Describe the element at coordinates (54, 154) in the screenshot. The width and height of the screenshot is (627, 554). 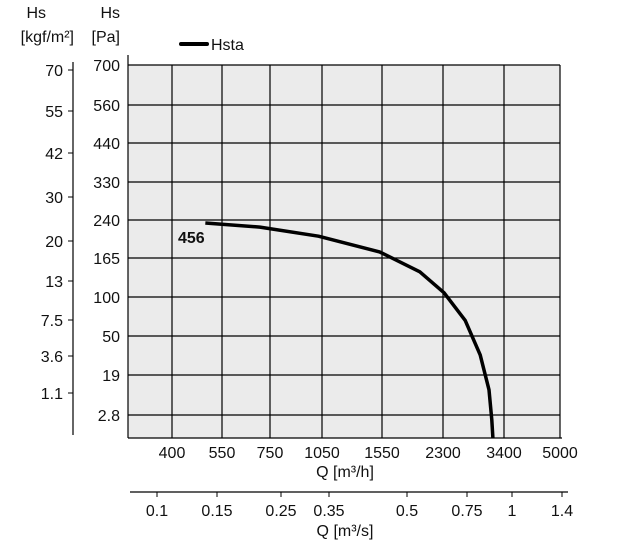
I see `y-tick-kgf: 42` at that location.